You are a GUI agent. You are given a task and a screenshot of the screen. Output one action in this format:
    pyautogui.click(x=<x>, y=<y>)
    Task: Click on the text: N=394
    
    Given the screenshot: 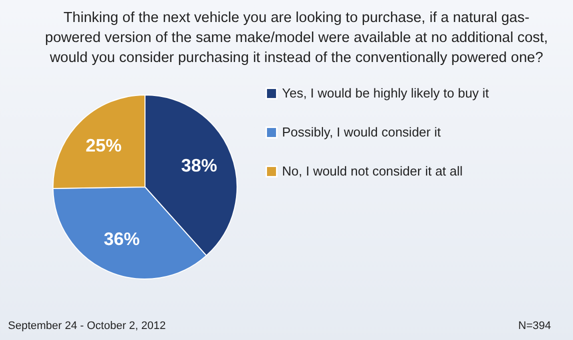 What is the action you would take?
    pyautogui.click(x=534, y=326)
    